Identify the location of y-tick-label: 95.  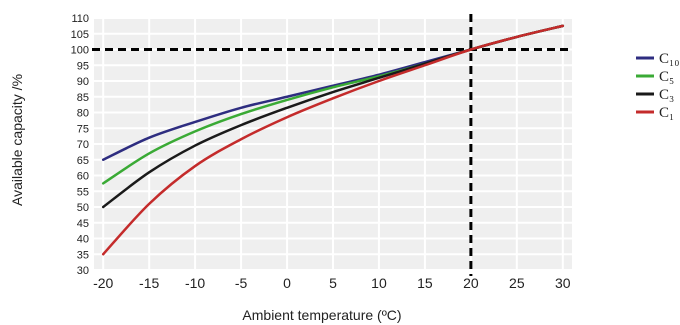
(83, 66).